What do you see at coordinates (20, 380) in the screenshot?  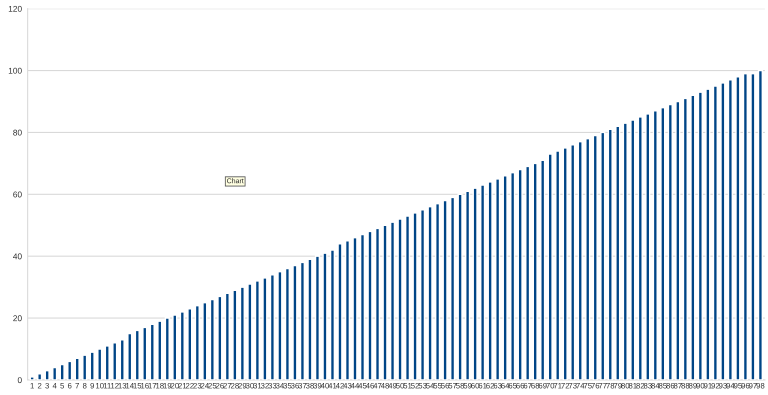 I see `y-tick-label: 0` at bounding box center [20, 380].